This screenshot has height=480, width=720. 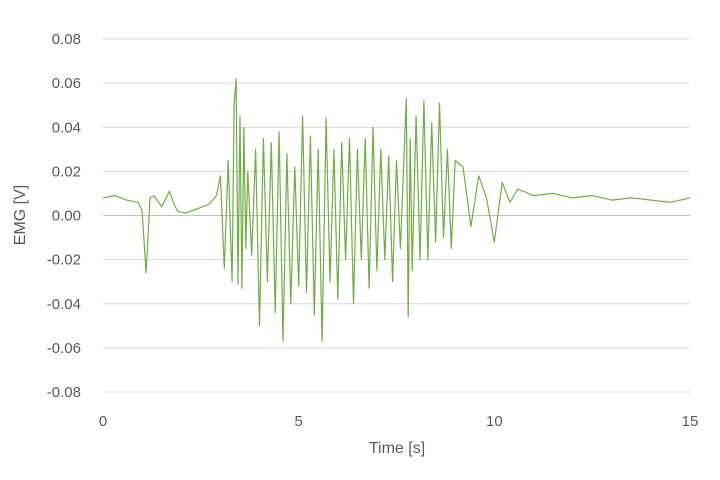 I want to click on y-tick-label: -0.02, so click(x=64, y=260).